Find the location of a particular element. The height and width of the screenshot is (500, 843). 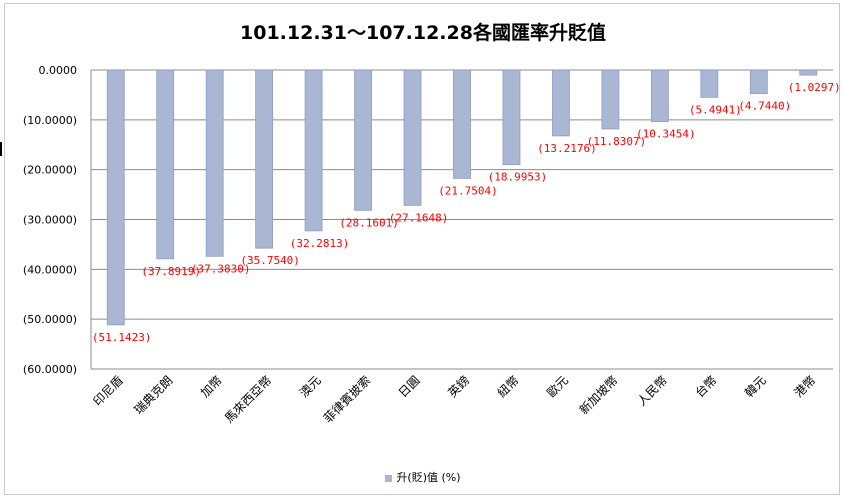

x-tick-label: 港幣 is located at coordinates (805, 386).